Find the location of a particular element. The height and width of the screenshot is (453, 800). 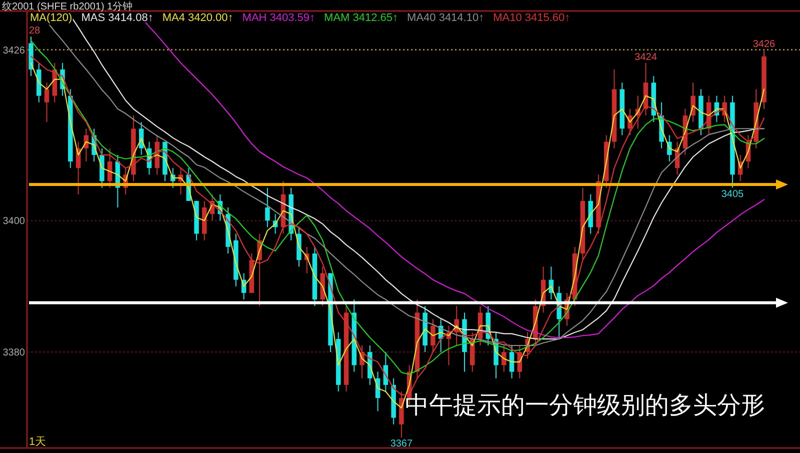

y-tick-label: 3380 is located at coordinates (13, 353).